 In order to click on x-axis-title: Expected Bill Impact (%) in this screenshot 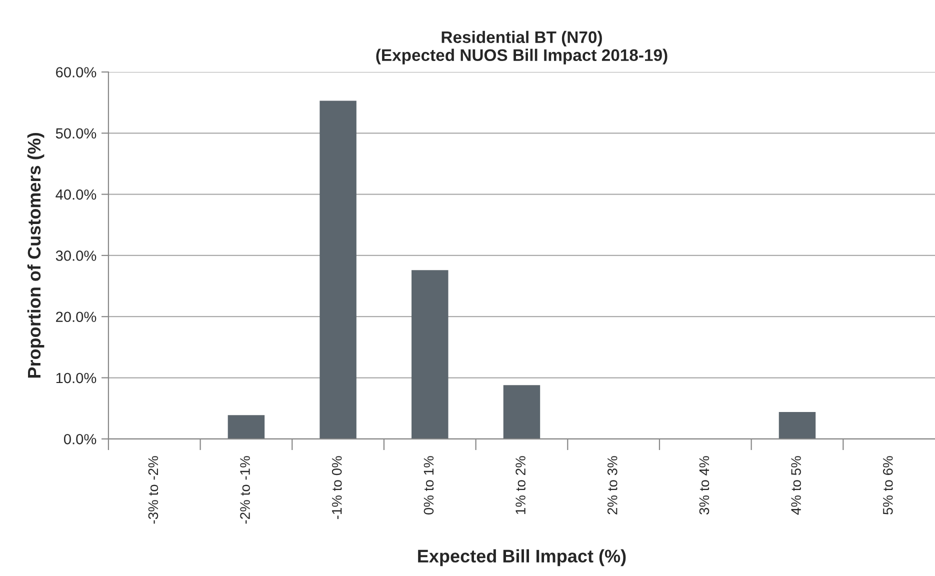, I will do `click(522, 557)`.